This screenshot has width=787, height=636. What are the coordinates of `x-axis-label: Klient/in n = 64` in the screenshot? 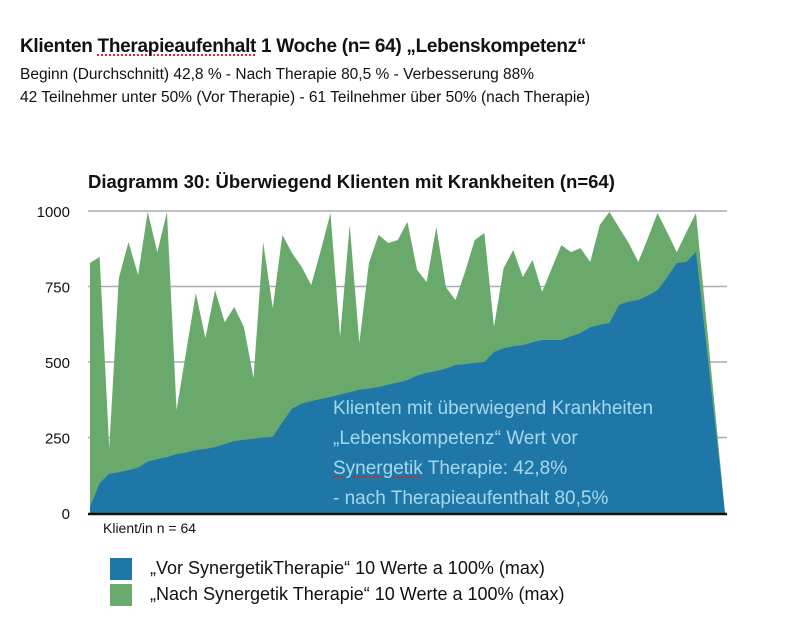 It's located at (150, 528).